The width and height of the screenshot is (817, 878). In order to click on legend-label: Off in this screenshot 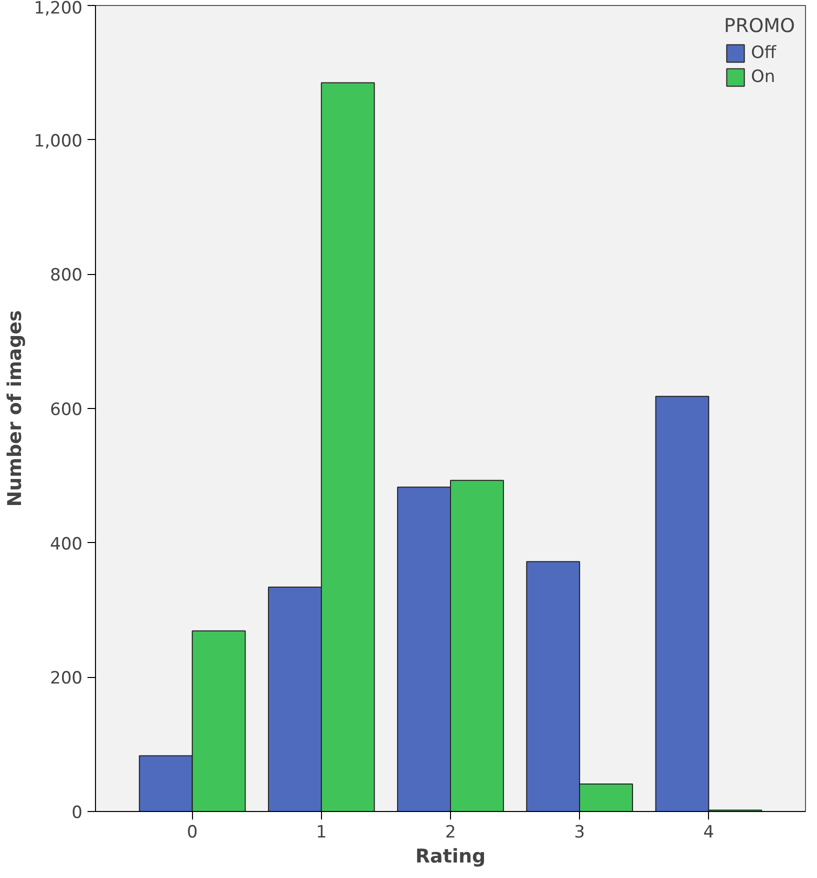, I will do `click(763, 53)`.